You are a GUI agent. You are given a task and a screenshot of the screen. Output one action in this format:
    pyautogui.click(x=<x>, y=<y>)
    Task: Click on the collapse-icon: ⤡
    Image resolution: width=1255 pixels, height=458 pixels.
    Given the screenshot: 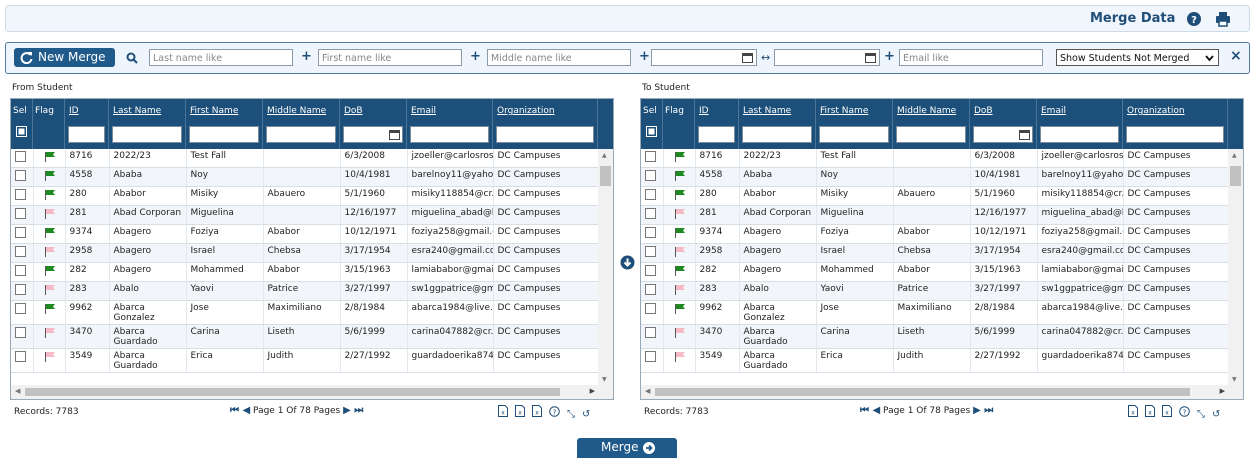 What is the action you would take?
    pyautogui.click(x=571, y=414)
    